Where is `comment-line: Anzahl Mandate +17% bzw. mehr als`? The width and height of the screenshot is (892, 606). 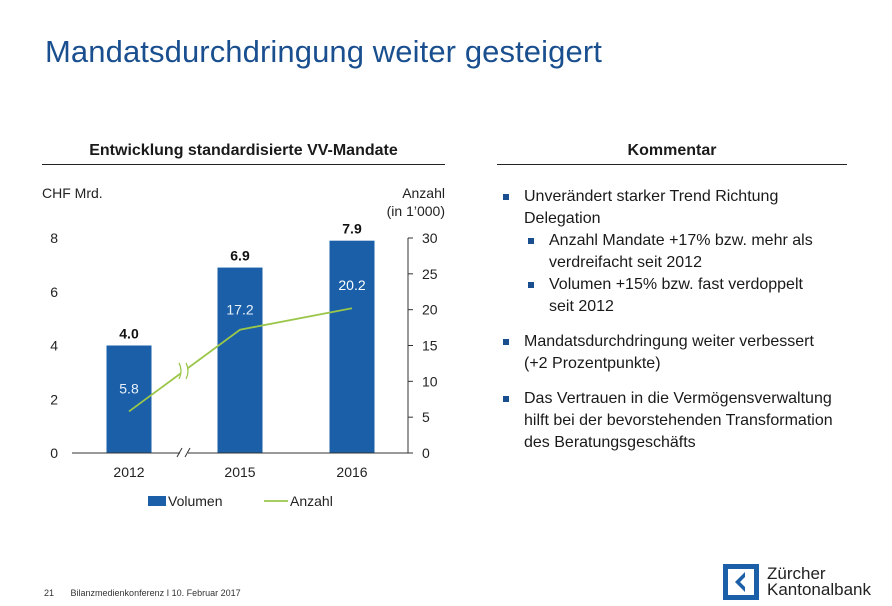 comment-line: Anzahl Mandate +17% bzw. mehr als is located at coordinates (681, 240).